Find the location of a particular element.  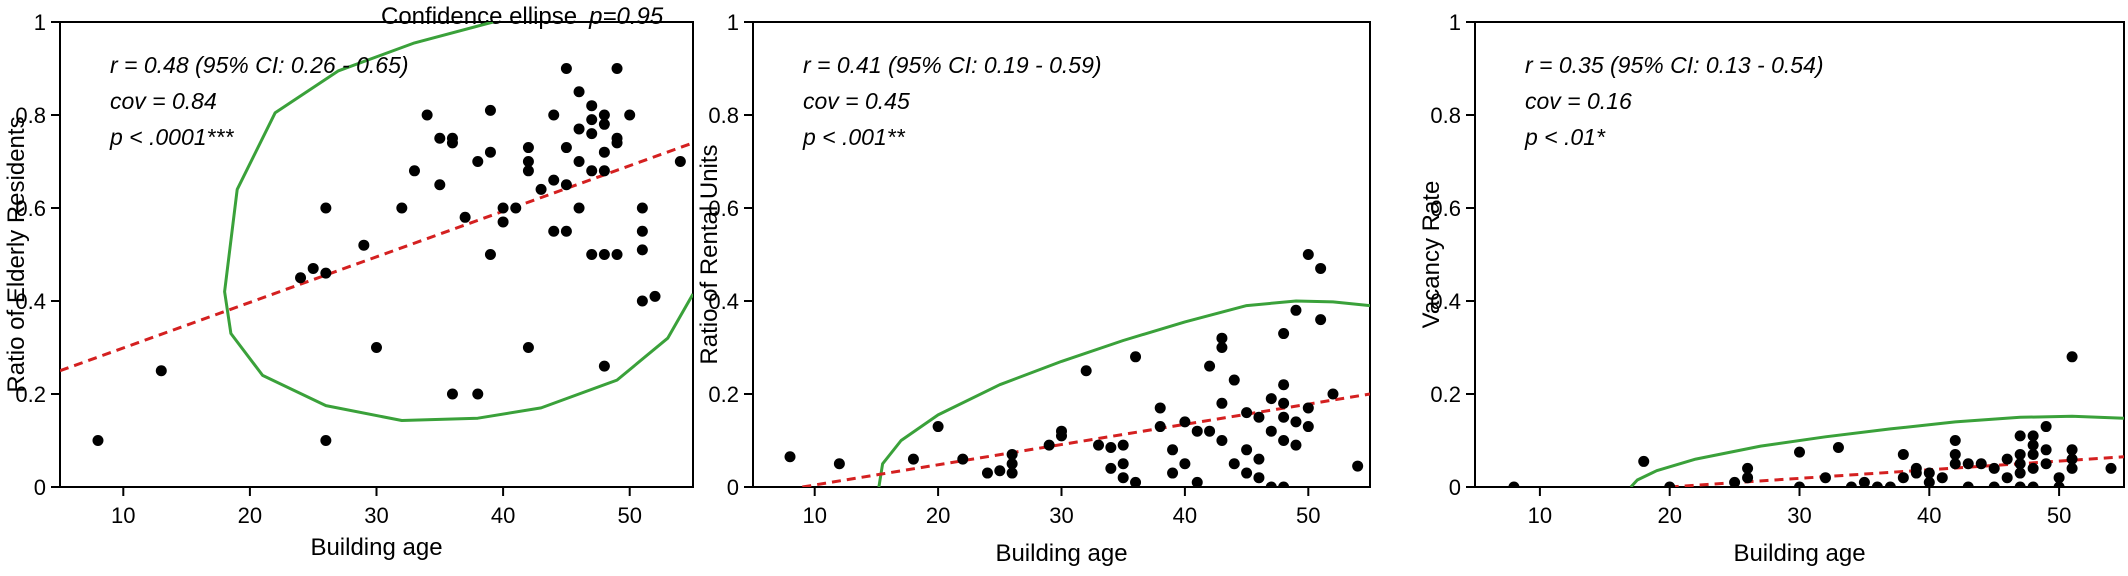

stat-annotation: r = 0.35 (95% CI: 0.13 - 0.54) is located at coordinates (1674, 65).